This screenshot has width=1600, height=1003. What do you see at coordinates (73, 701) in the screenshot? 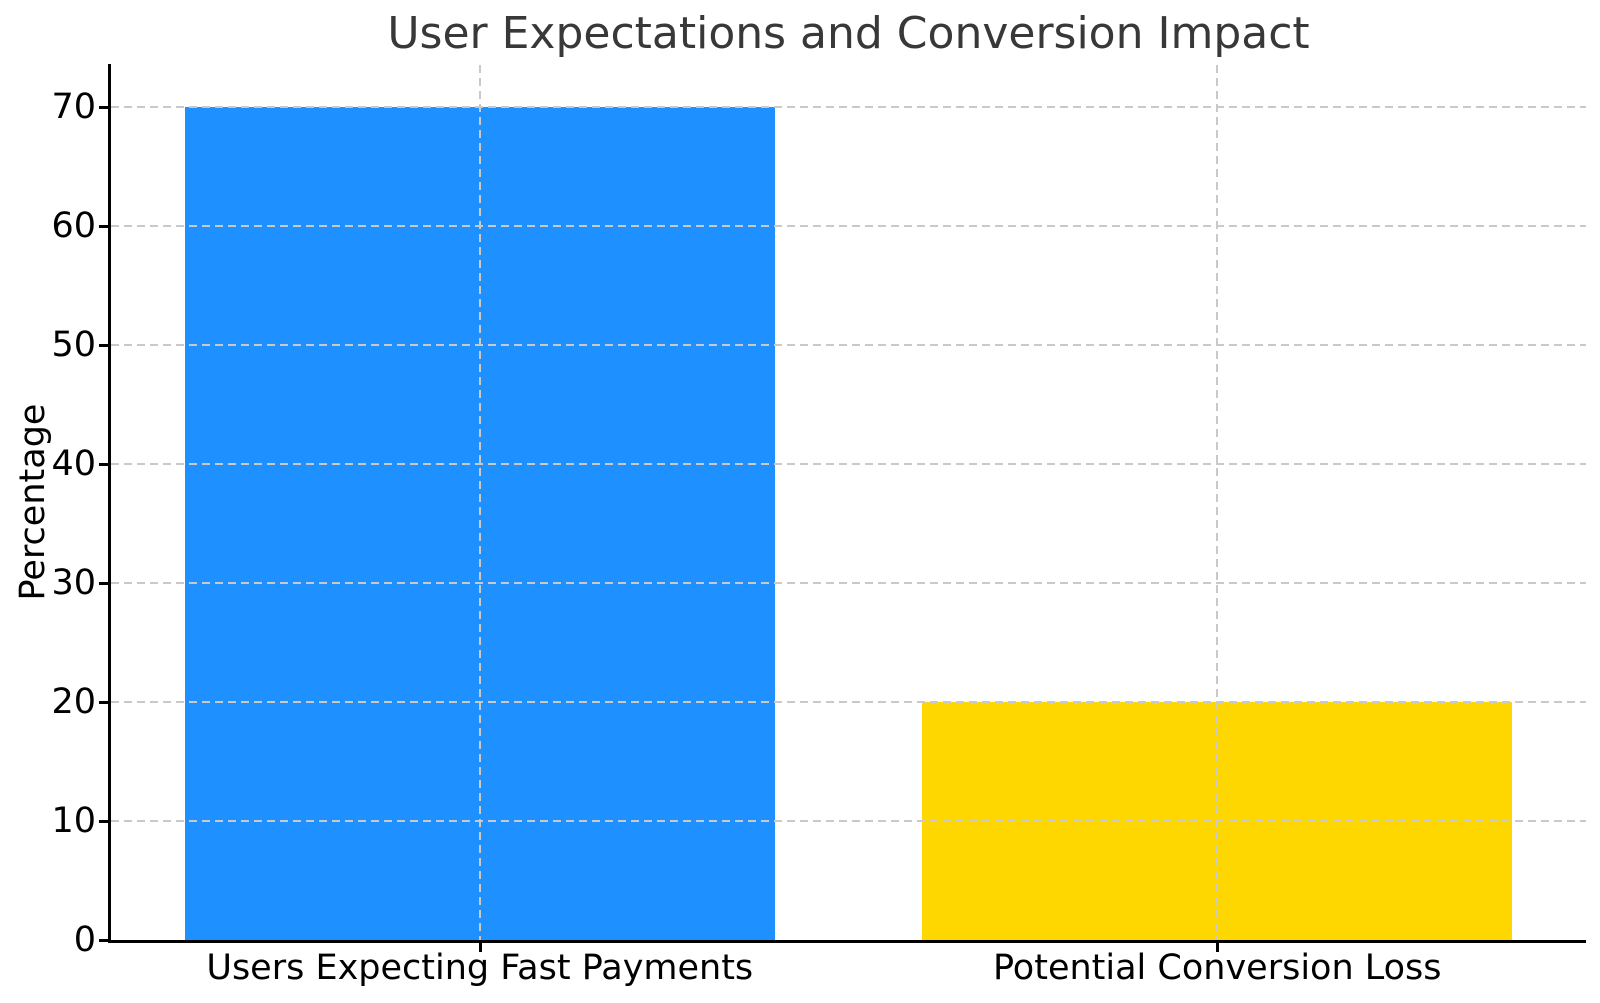
I see `y-tick-label-20: 20` at bounding box center [73, 701].